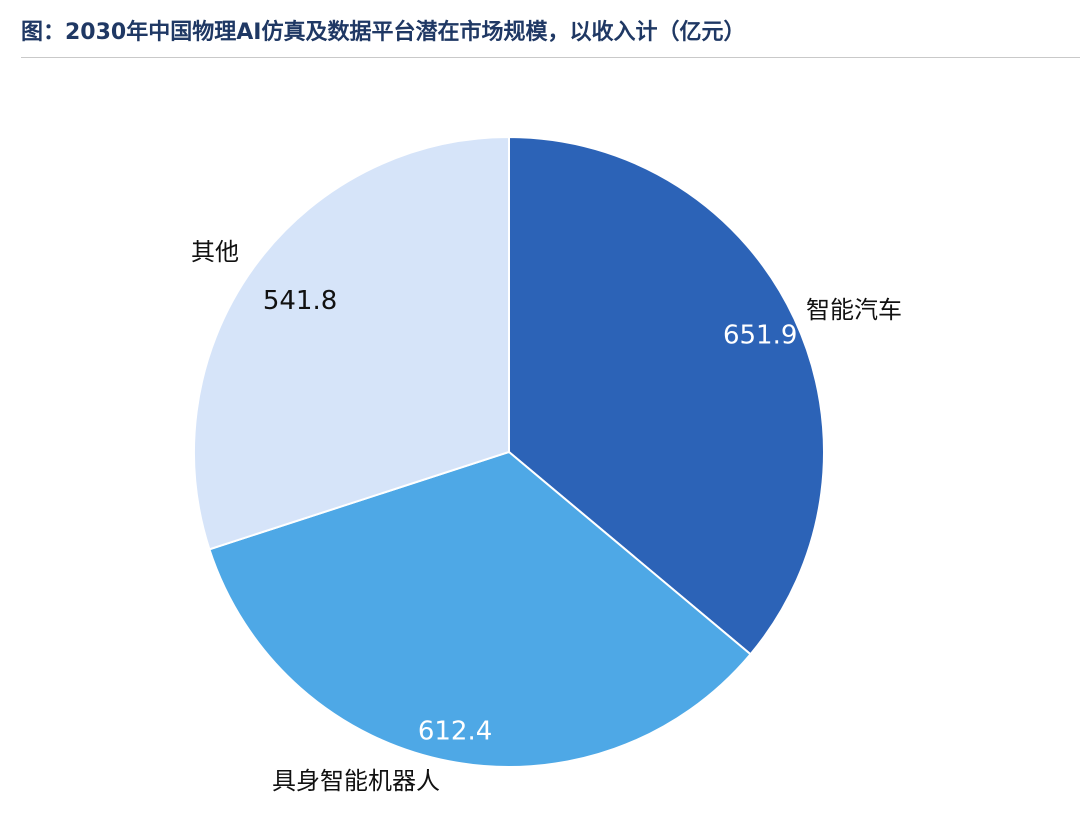 The height and width of the screenshot is (839, 1080). I want to click on slice-value-label: 651.9, so click(760, 336).